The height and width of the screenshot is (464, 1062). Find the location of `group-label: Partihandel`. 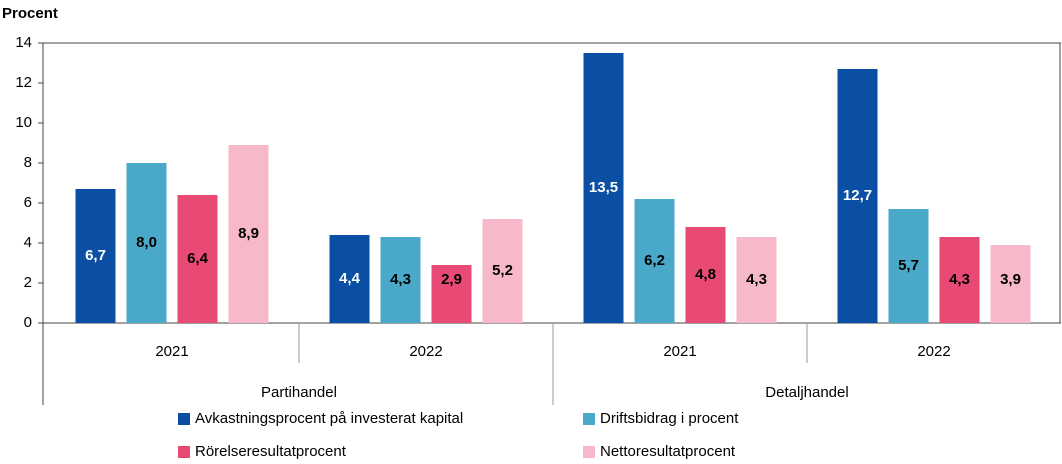

group-label: Partihandel is located at coordinates (299, 392).